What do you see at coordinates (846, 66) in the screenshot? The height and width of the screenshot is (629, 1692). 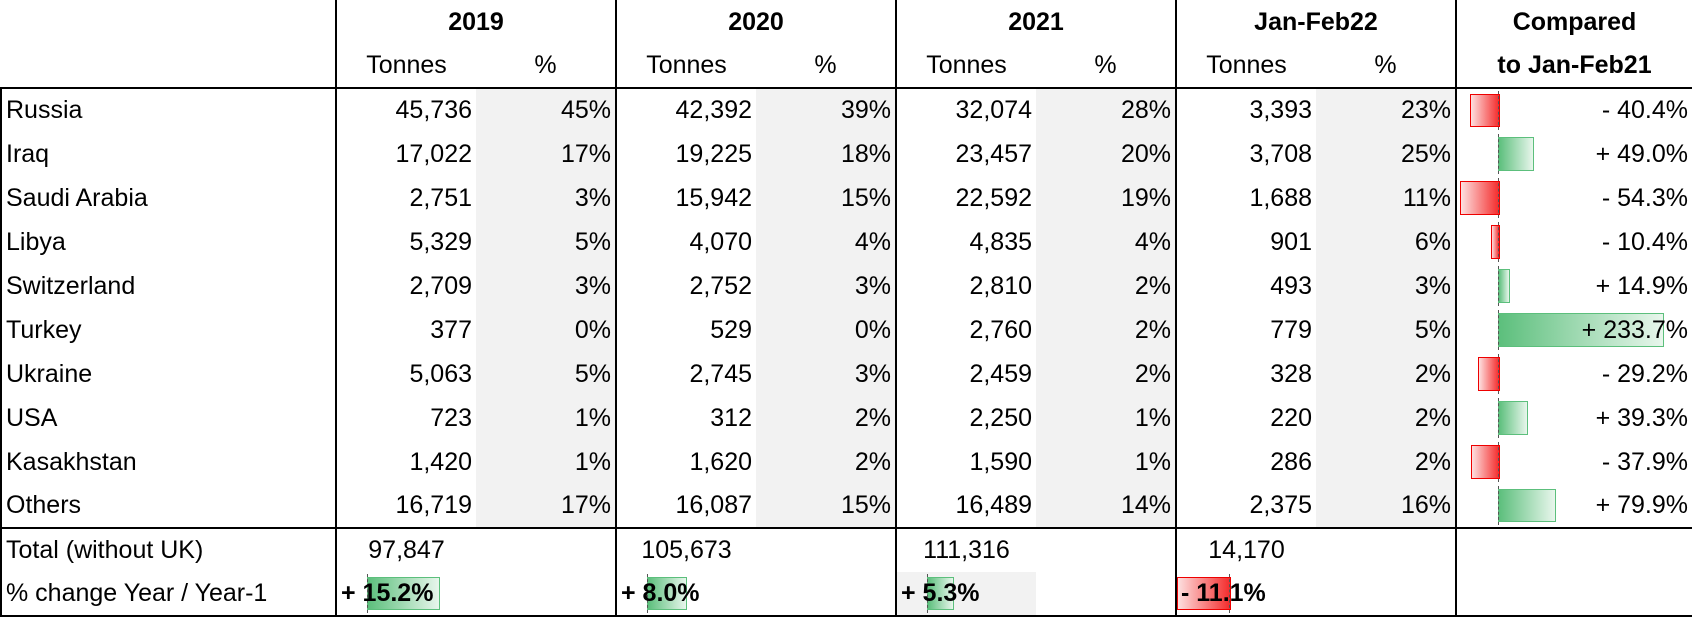 I see `table-row: Tonnes% Tonnes% Tonnes% Tonnes% to Jan-Feb21` at bounding box center [846, 66].